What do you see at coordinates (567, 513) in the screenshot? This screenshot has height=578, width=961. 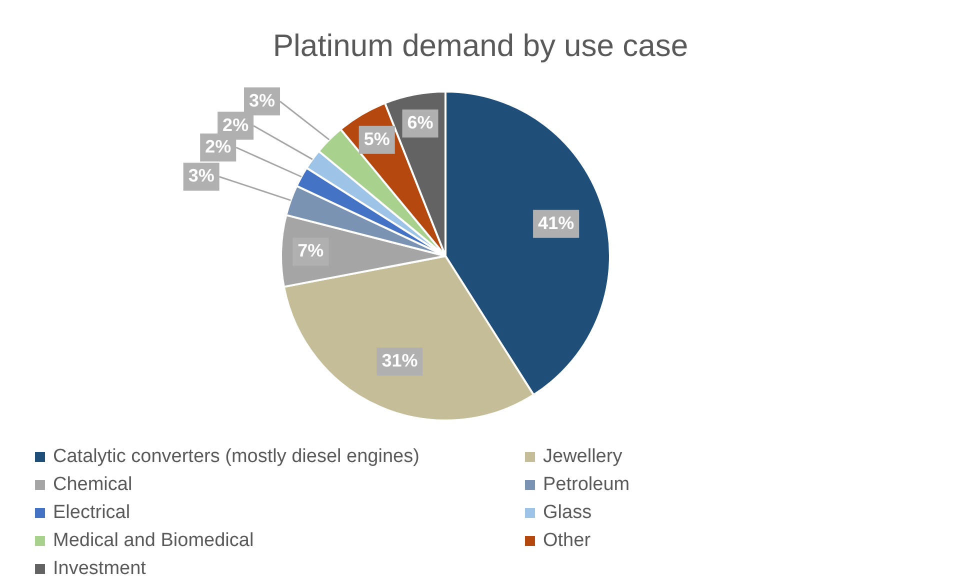 I see `legend-label: Glass` at bounding box center [567, 513].